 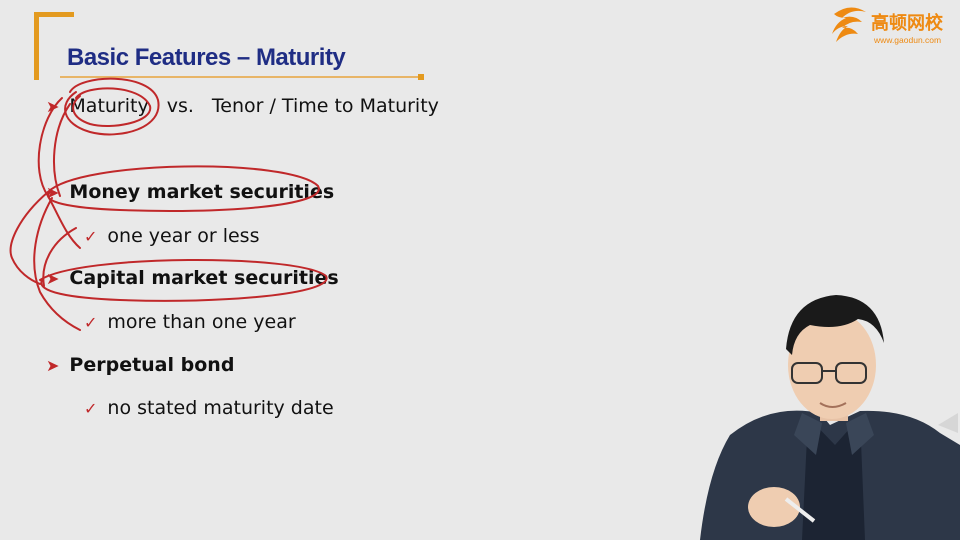 What do you see at coordinates (183, 236) in the screenshot?
I see `bullet-text: one year or less` at bounding box center [183, 236].